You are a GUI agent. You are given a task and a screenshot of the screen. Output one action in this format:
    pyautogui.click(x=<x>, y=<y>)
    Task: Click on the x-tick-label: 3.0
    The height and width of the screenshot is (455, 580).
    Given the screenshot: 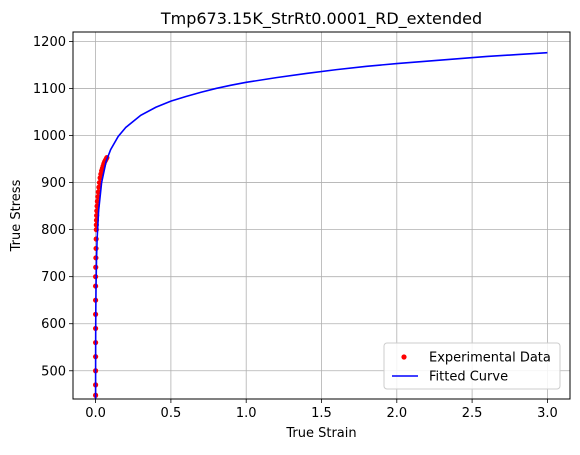 What is the action you would take?
    pyautogui.click(x=547, y=413)
    